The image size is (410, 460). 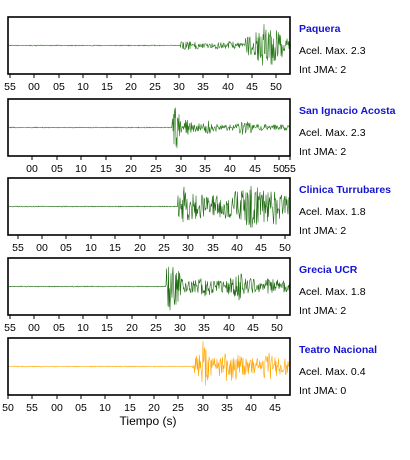 What do you see at coordinates (332, 372) in the screenshot?
I see `accel-max-text: Acel. Max. 0.4` at bounding box center [332, 372].